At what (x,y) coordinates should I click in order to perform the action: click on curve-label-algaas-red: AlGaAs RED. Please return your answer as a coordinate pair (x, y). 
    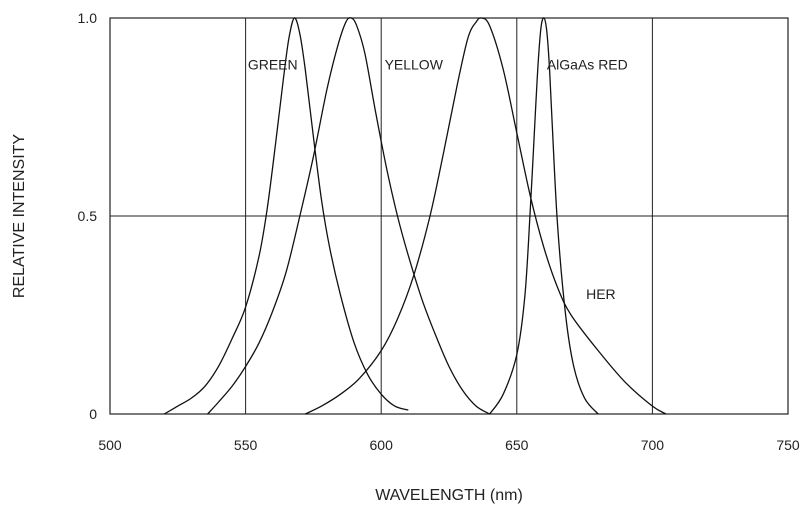
    Looking at the image, I should click on (587, 64).